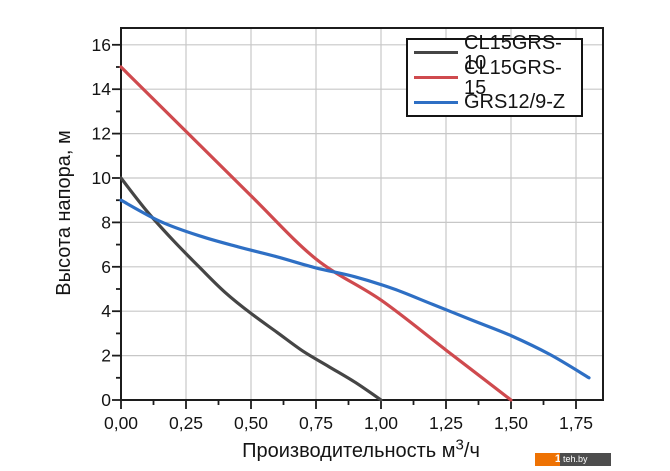  I want to click on x-tick-label: 1,00, so click(381, 423).